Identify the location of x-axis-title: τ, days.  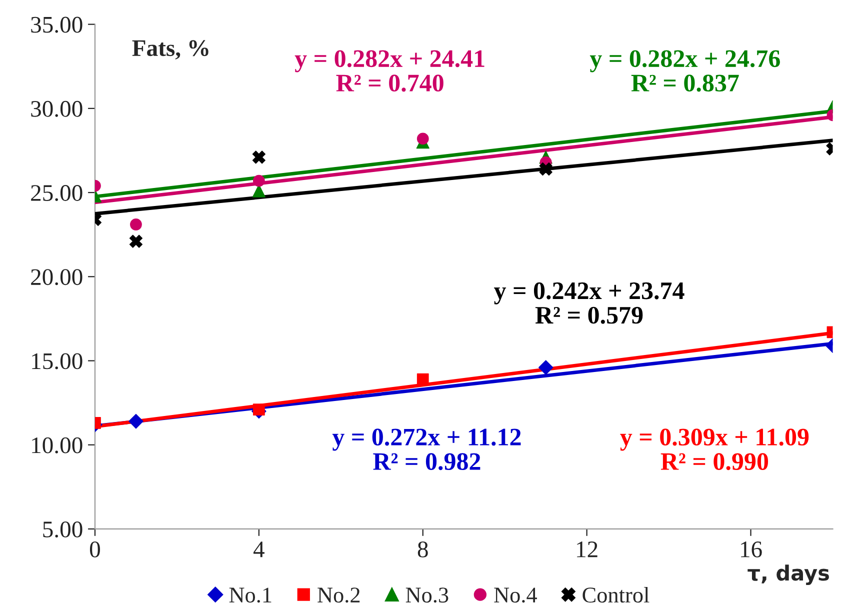
(788, 574).